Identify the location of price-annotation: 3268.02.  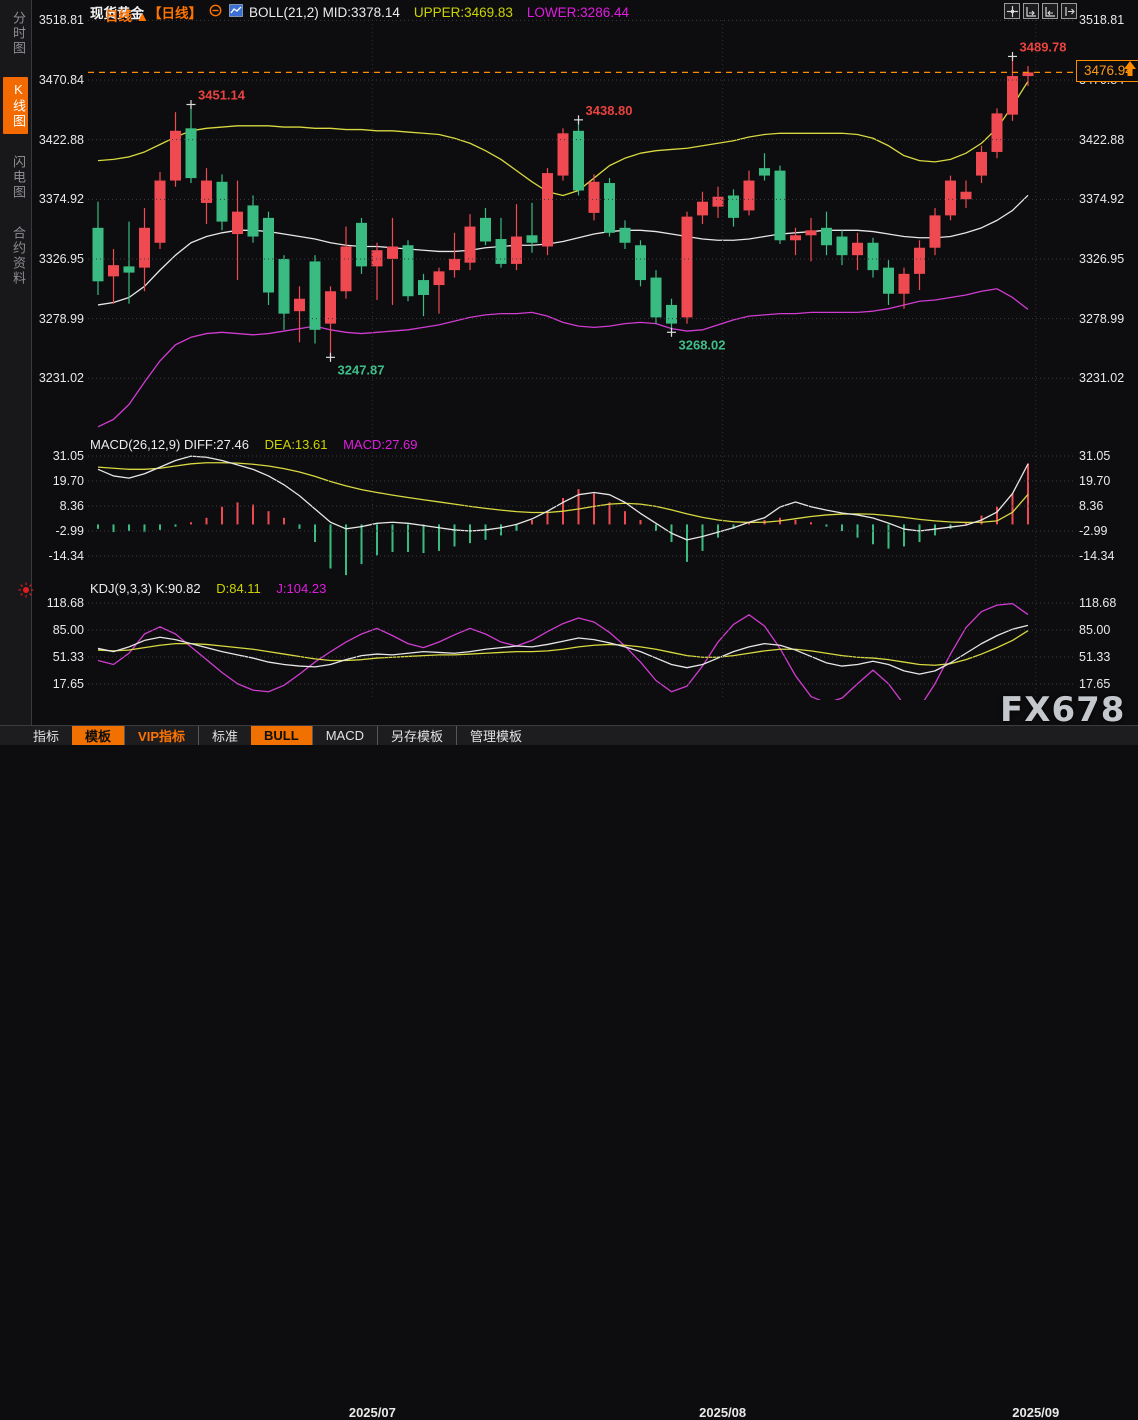
(702, 344).